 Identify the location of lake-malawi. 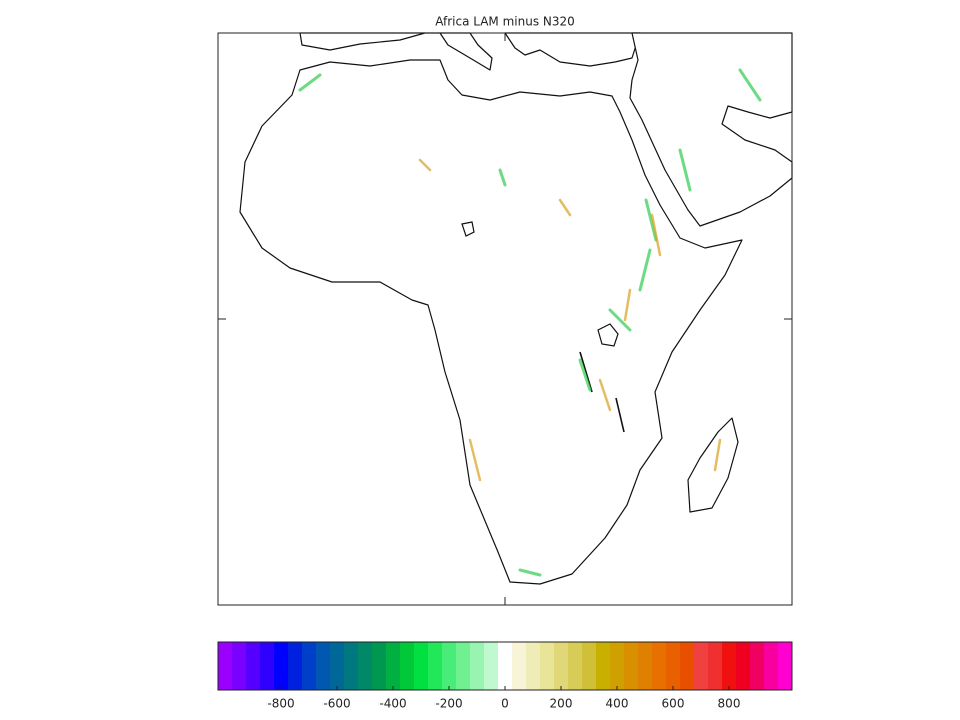
(620, 415).